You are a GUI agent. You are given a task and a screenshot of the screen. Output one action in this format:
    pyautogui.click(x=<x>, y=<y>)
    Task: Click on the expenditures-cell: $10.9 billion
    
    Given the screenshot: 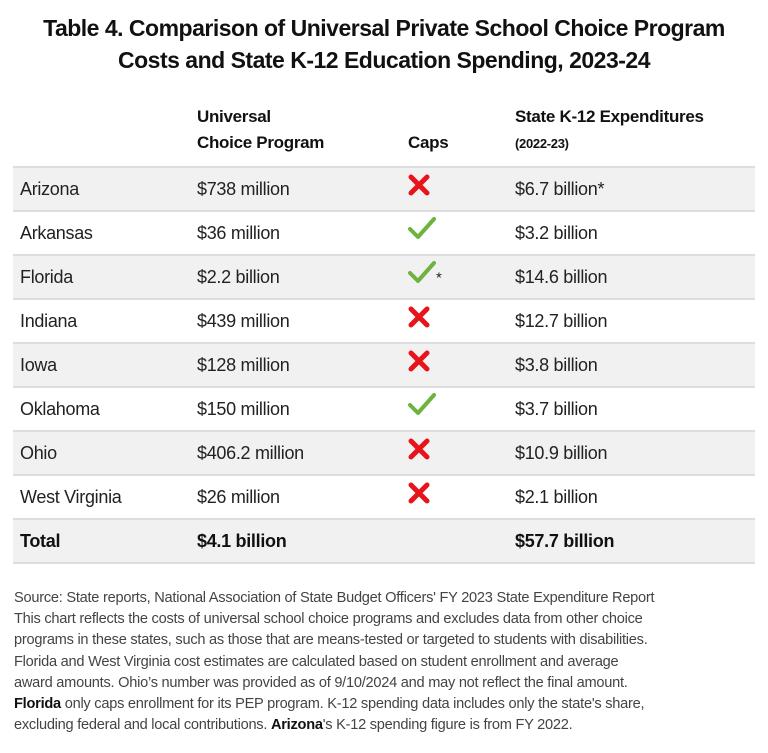 What is the action you would take?
    pyautogui.click(x=561, y=453)
    